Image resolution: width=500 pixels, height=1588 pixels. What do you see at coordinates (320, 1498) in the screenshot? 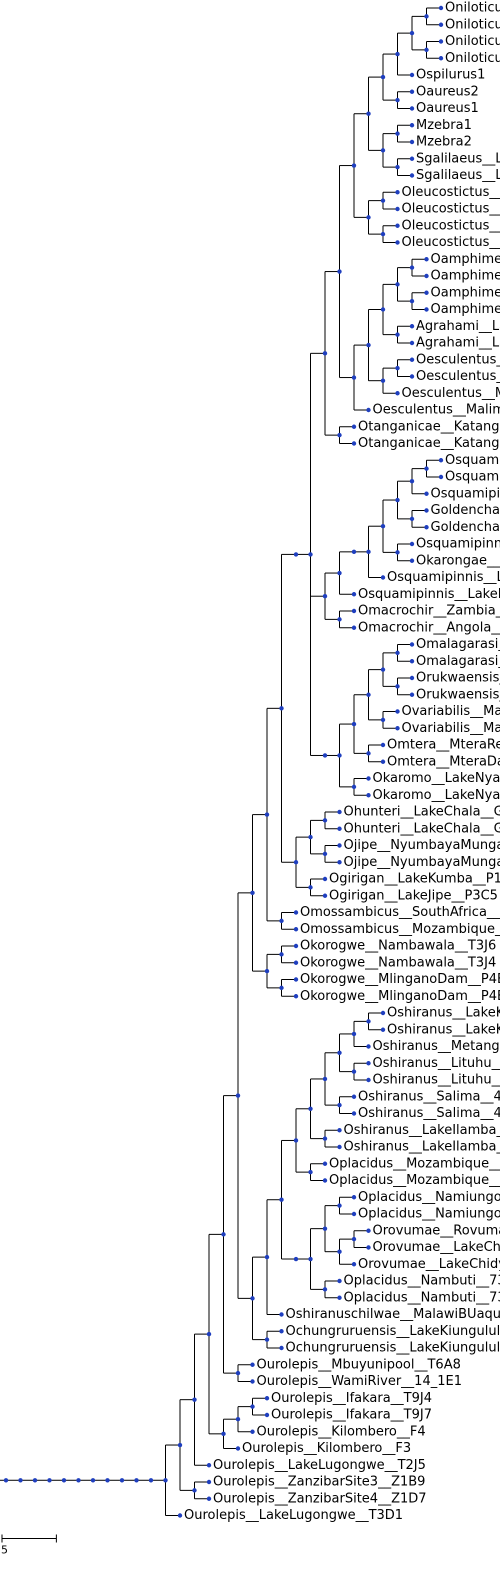
I see `tip-label-89: Ourolepis__ZanzibarSite4__Z1D7` at bounding box center [320, 1498].